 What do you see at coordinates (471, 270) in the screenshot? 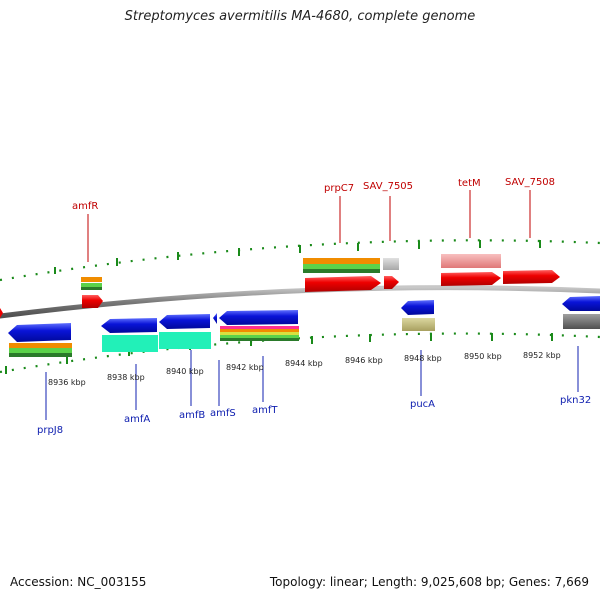
I see `gene-tetM` at bounding box center [471, 270].